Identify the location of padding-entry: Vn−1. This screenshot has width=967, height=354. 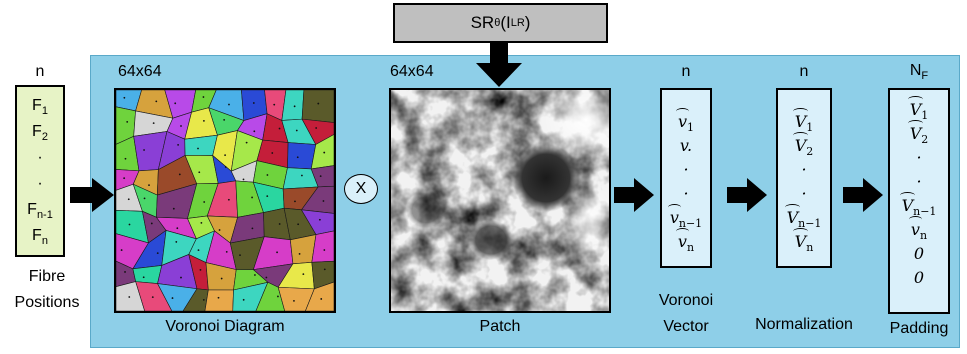
(919, 205).